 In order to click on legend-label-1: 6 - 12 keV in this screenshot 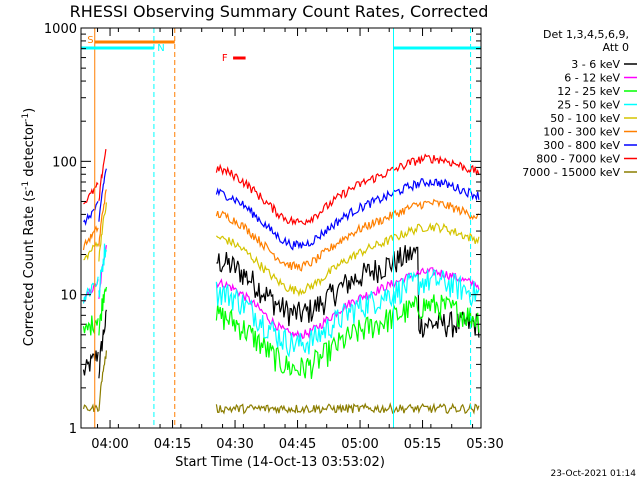, I will do `click(592, 78)`.